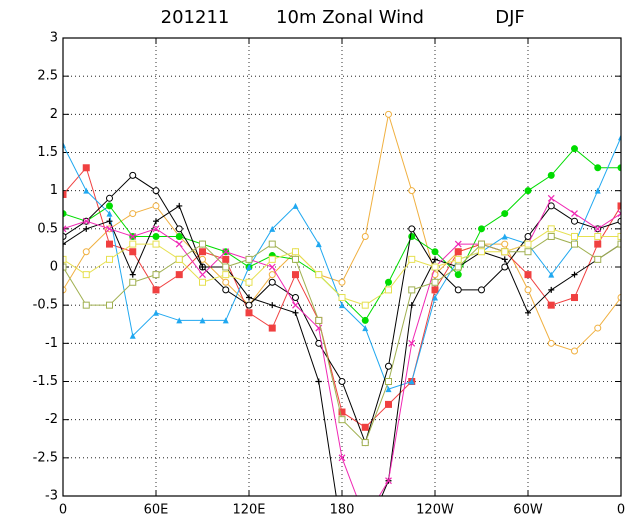  What do you see at coordinates (47, 76) in the screenshot?
I see `y-tick-label: 2.5` at bounding box center [47, 76].